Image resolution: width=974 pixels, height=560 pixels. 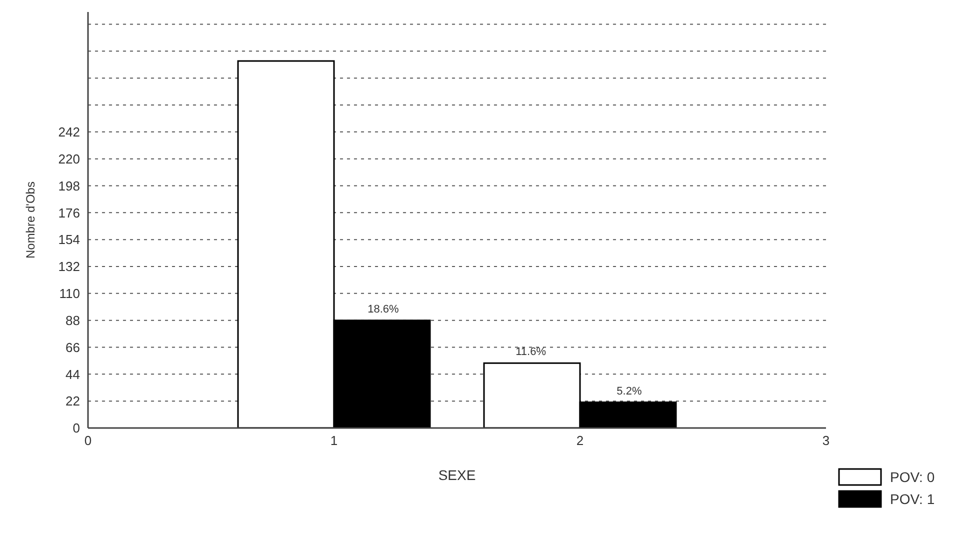 What do you see at coordinates (73, 347) in the screenshot?
I see `y-tick-label: 66` at bounding box center [73, 347].